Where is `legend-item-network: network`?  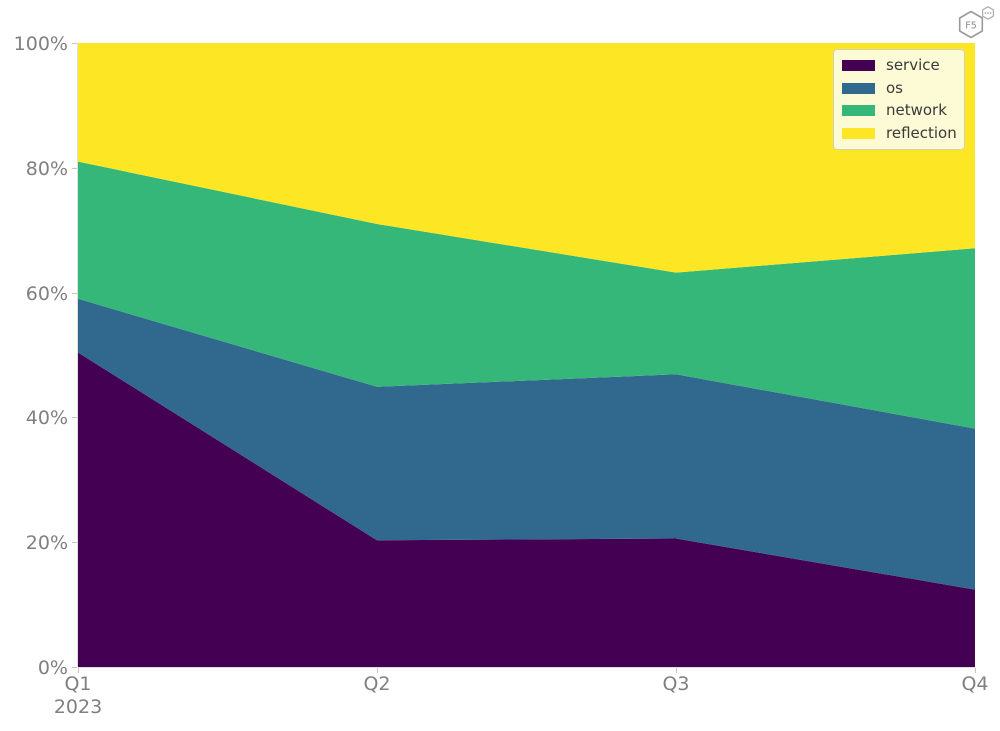 legend-item-network: network is located at coordinates (899, 111).